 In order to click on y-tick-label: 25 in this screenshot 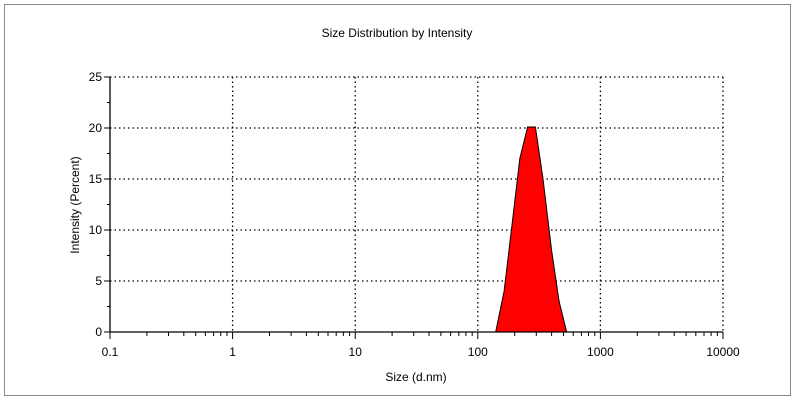, I will do `click(96, 77)`.